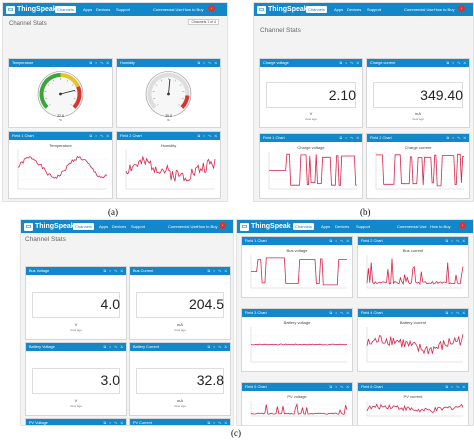 This screenshot has height=441, width=474. What do you see at coordinates (297, 250) in the screenshot?
I see `chart-title: Bus voltage` at bounding box center [297, 250].